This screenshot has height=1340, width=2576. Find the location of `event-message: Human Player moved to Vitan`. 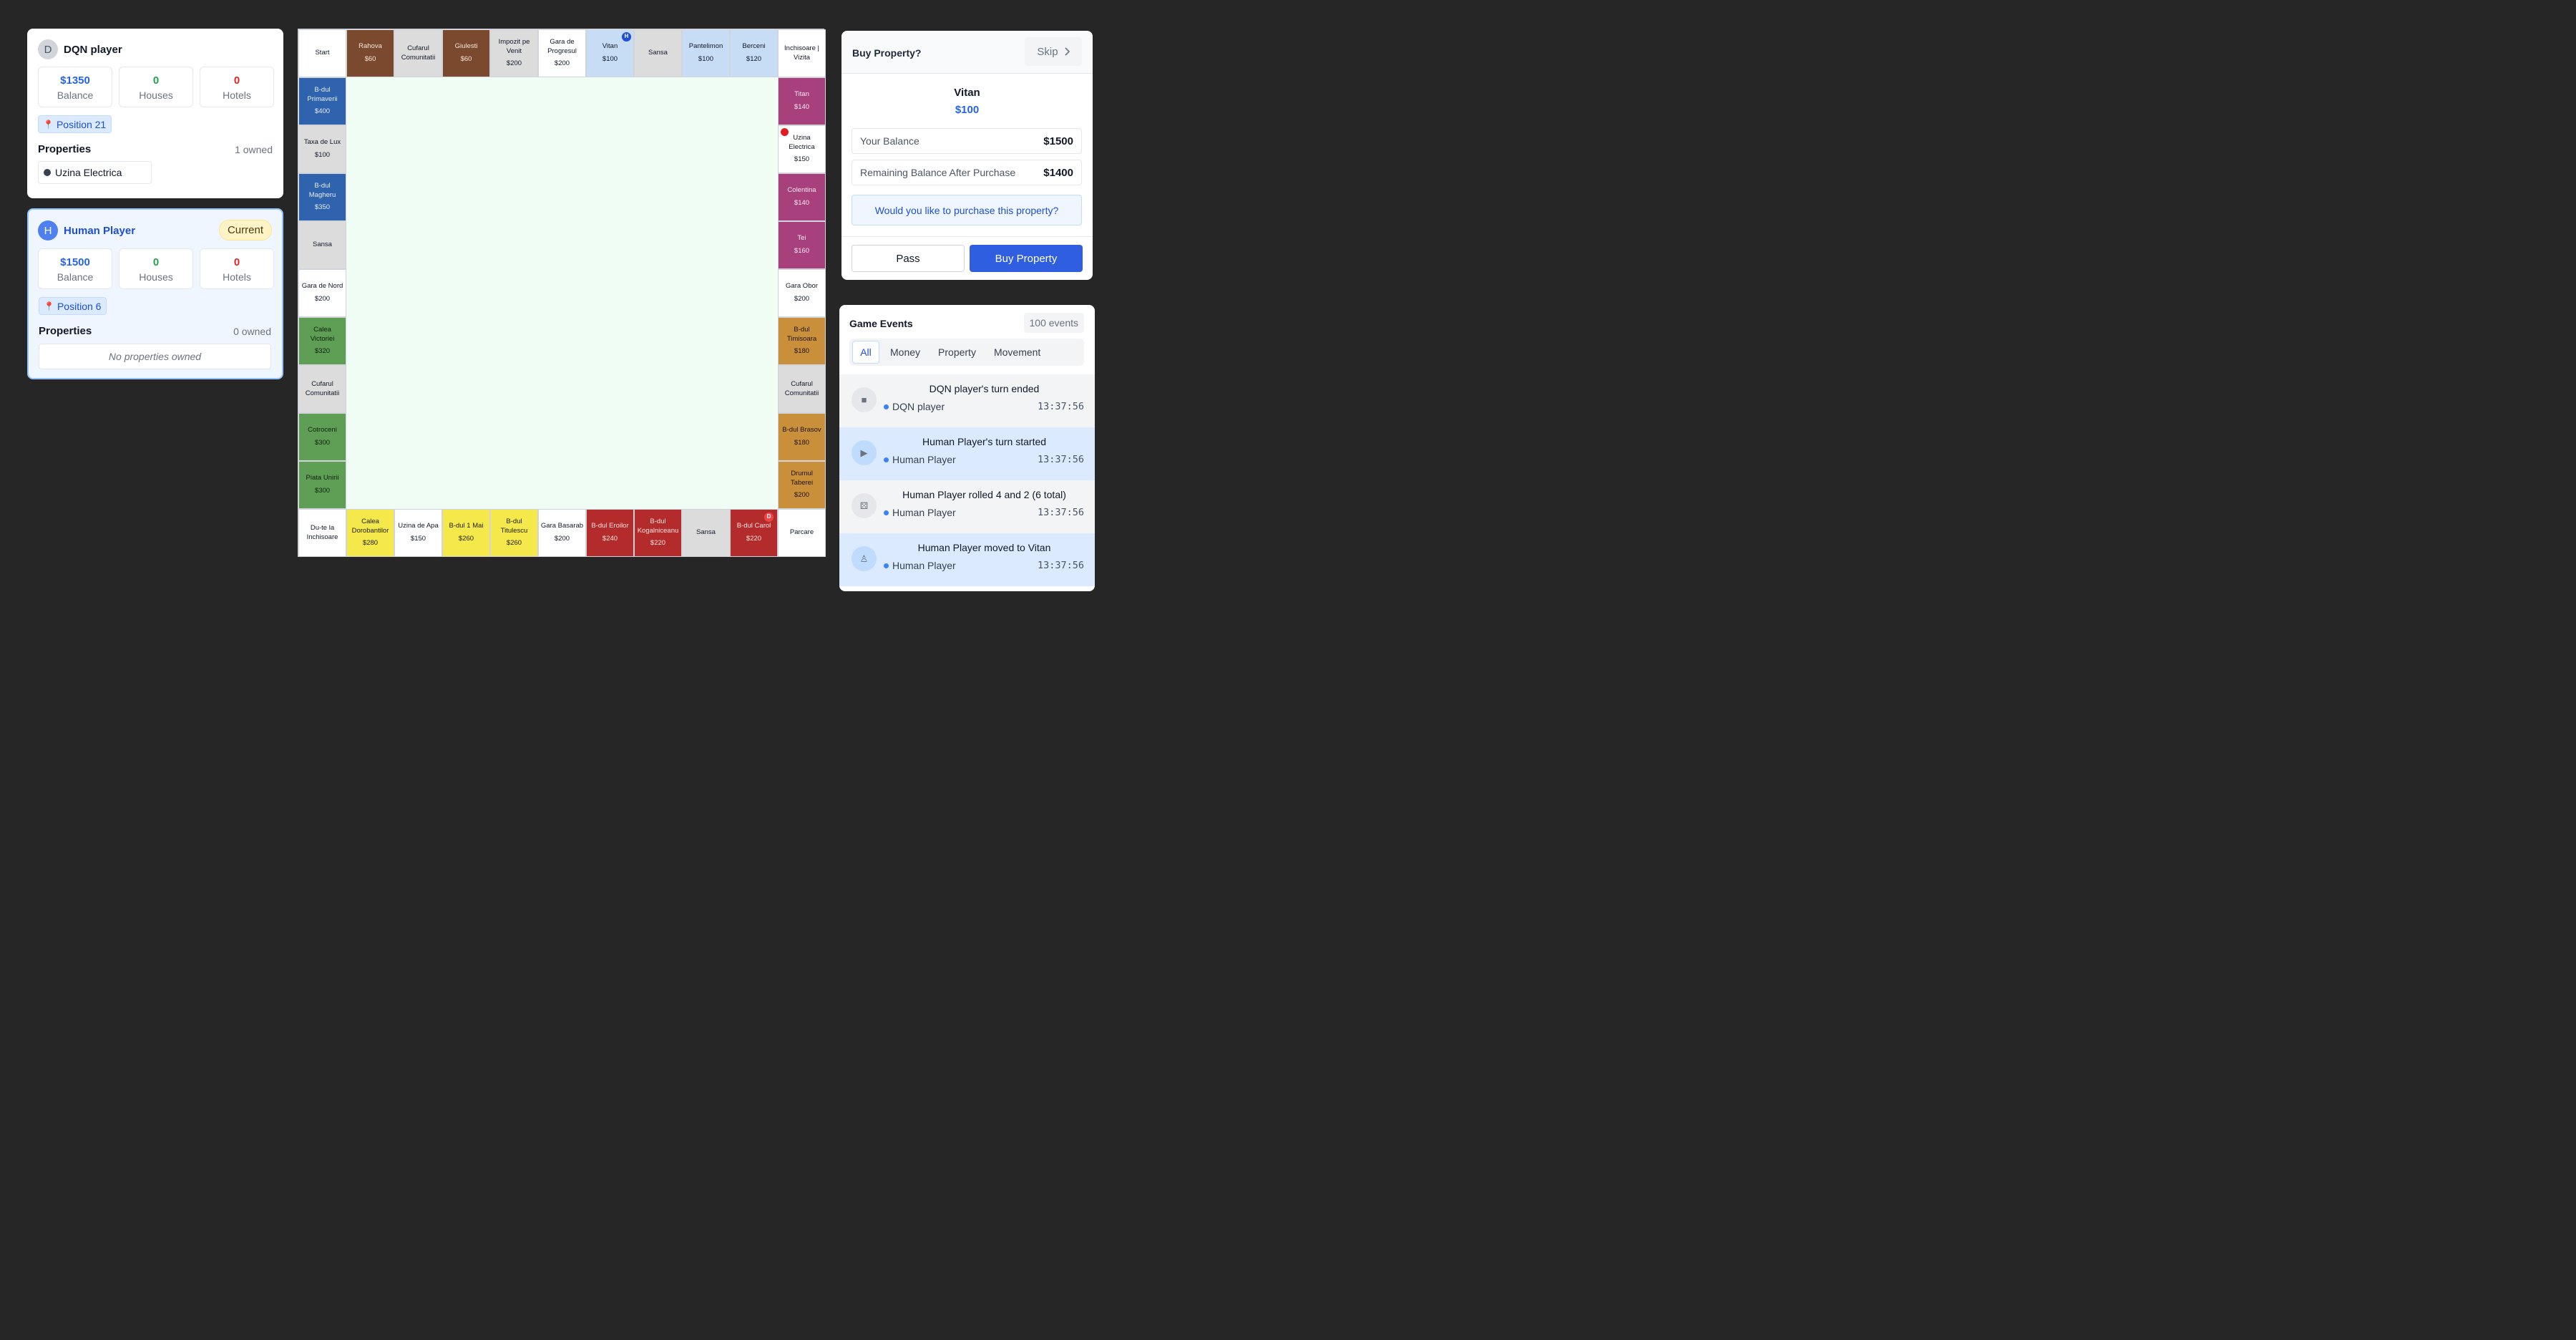

event-message: Human Player moved to Vitan is located at coordinates (984, 547).